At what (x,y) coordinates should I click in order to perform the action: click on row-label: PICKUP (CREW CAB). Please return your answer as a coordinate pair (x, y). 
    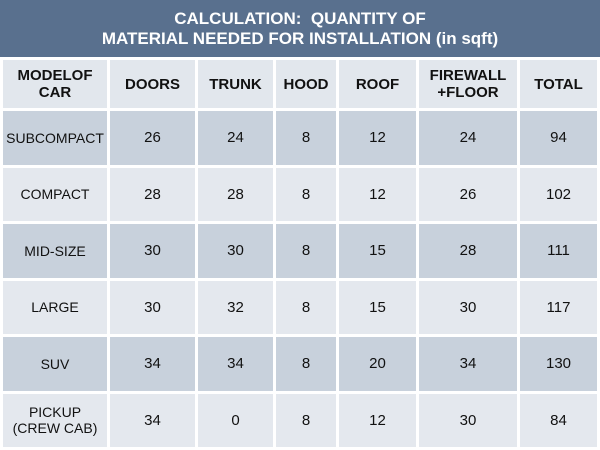
    Looking at the image, I should click on (55, 420).